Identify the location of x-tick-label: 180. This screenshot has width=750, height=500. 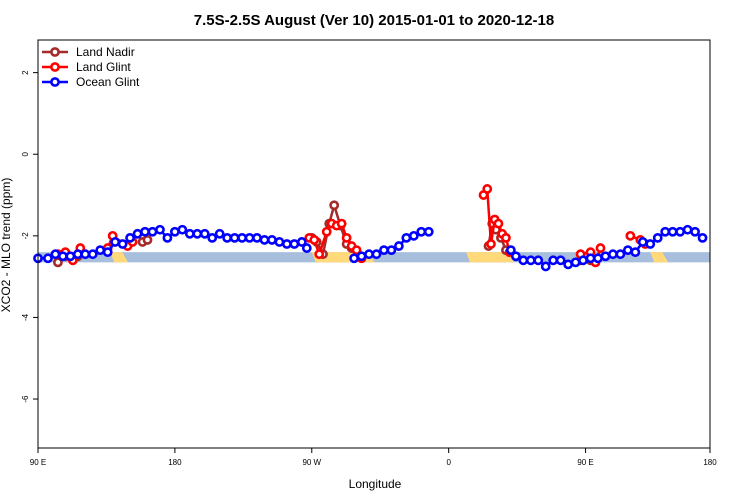
(710, 462).